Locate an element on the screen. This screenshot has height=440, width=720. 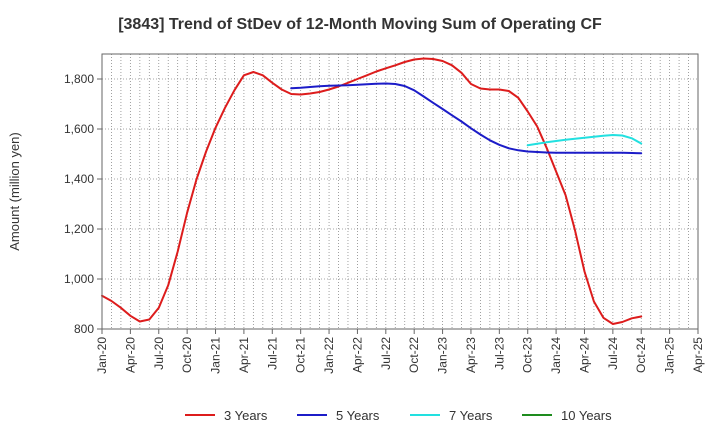
x-tick-label: Jan-25 is located at coordinates (670, 355).